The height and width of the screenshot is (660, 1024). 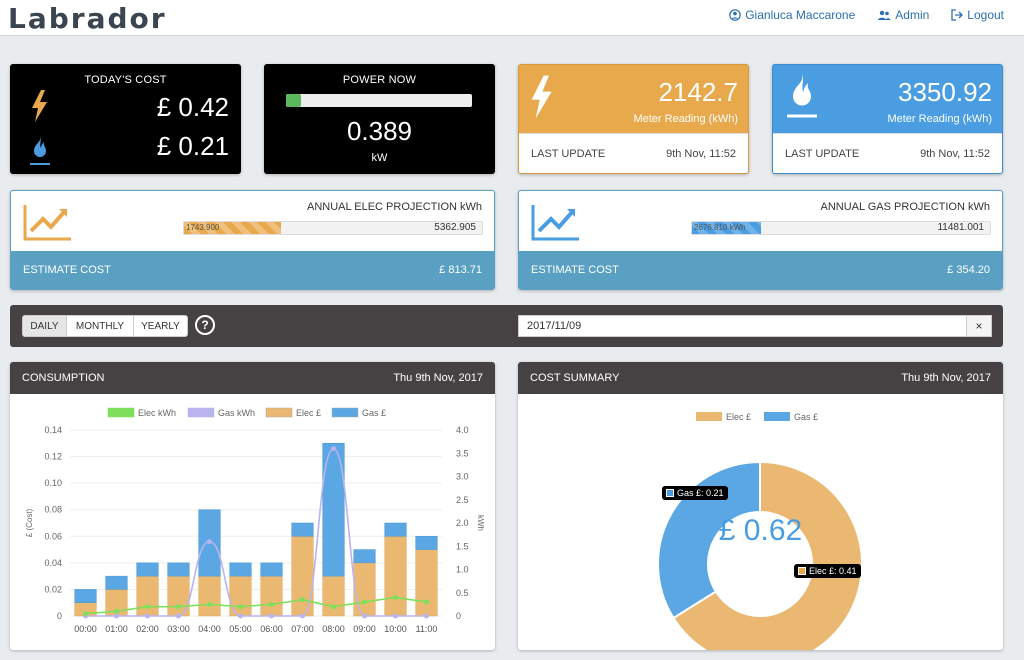 I want to click on projection-title: ANNUAL GAS PROJECTION kWh, so click(x=905, y=207).